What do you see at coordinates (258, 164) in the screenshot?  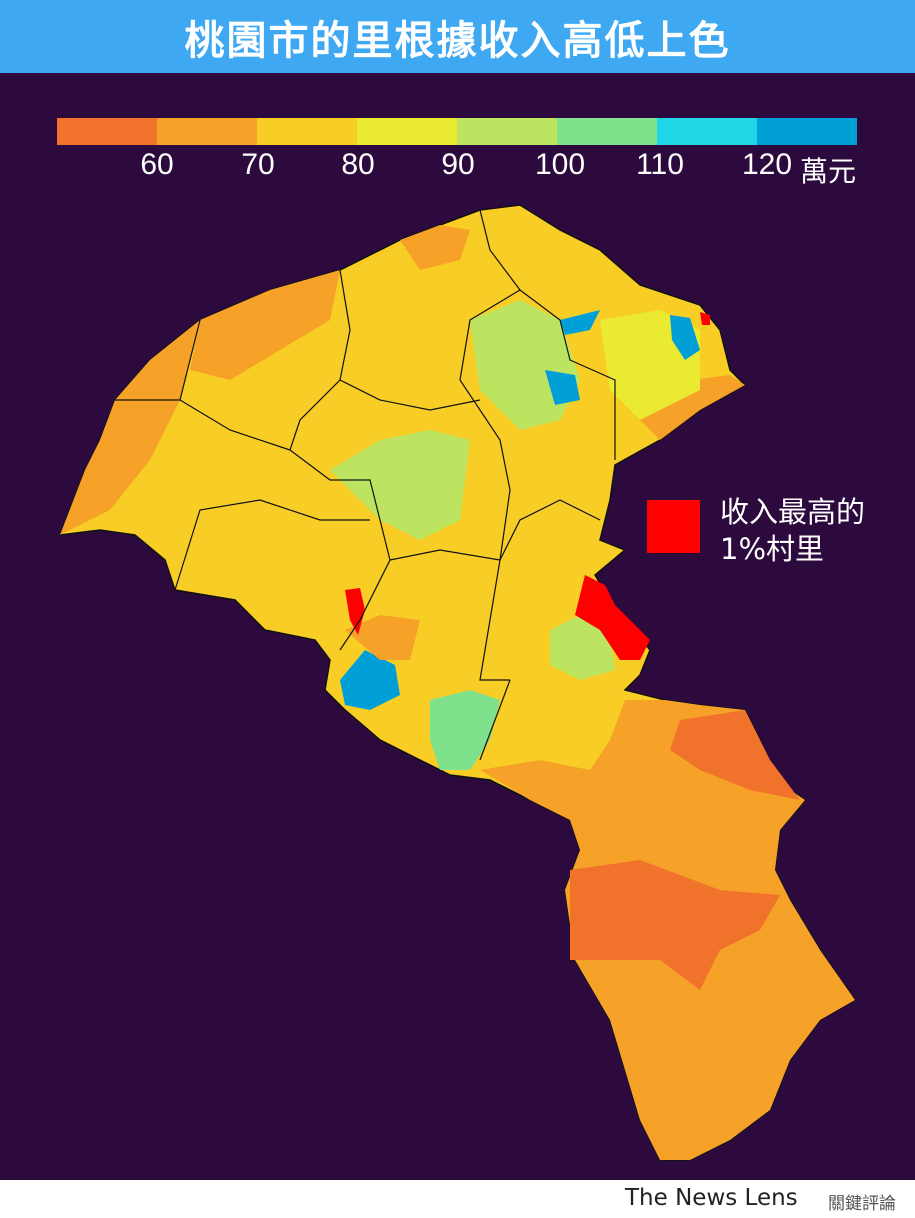 I see `legend-tick: 70` at bounding box center [258, 164].